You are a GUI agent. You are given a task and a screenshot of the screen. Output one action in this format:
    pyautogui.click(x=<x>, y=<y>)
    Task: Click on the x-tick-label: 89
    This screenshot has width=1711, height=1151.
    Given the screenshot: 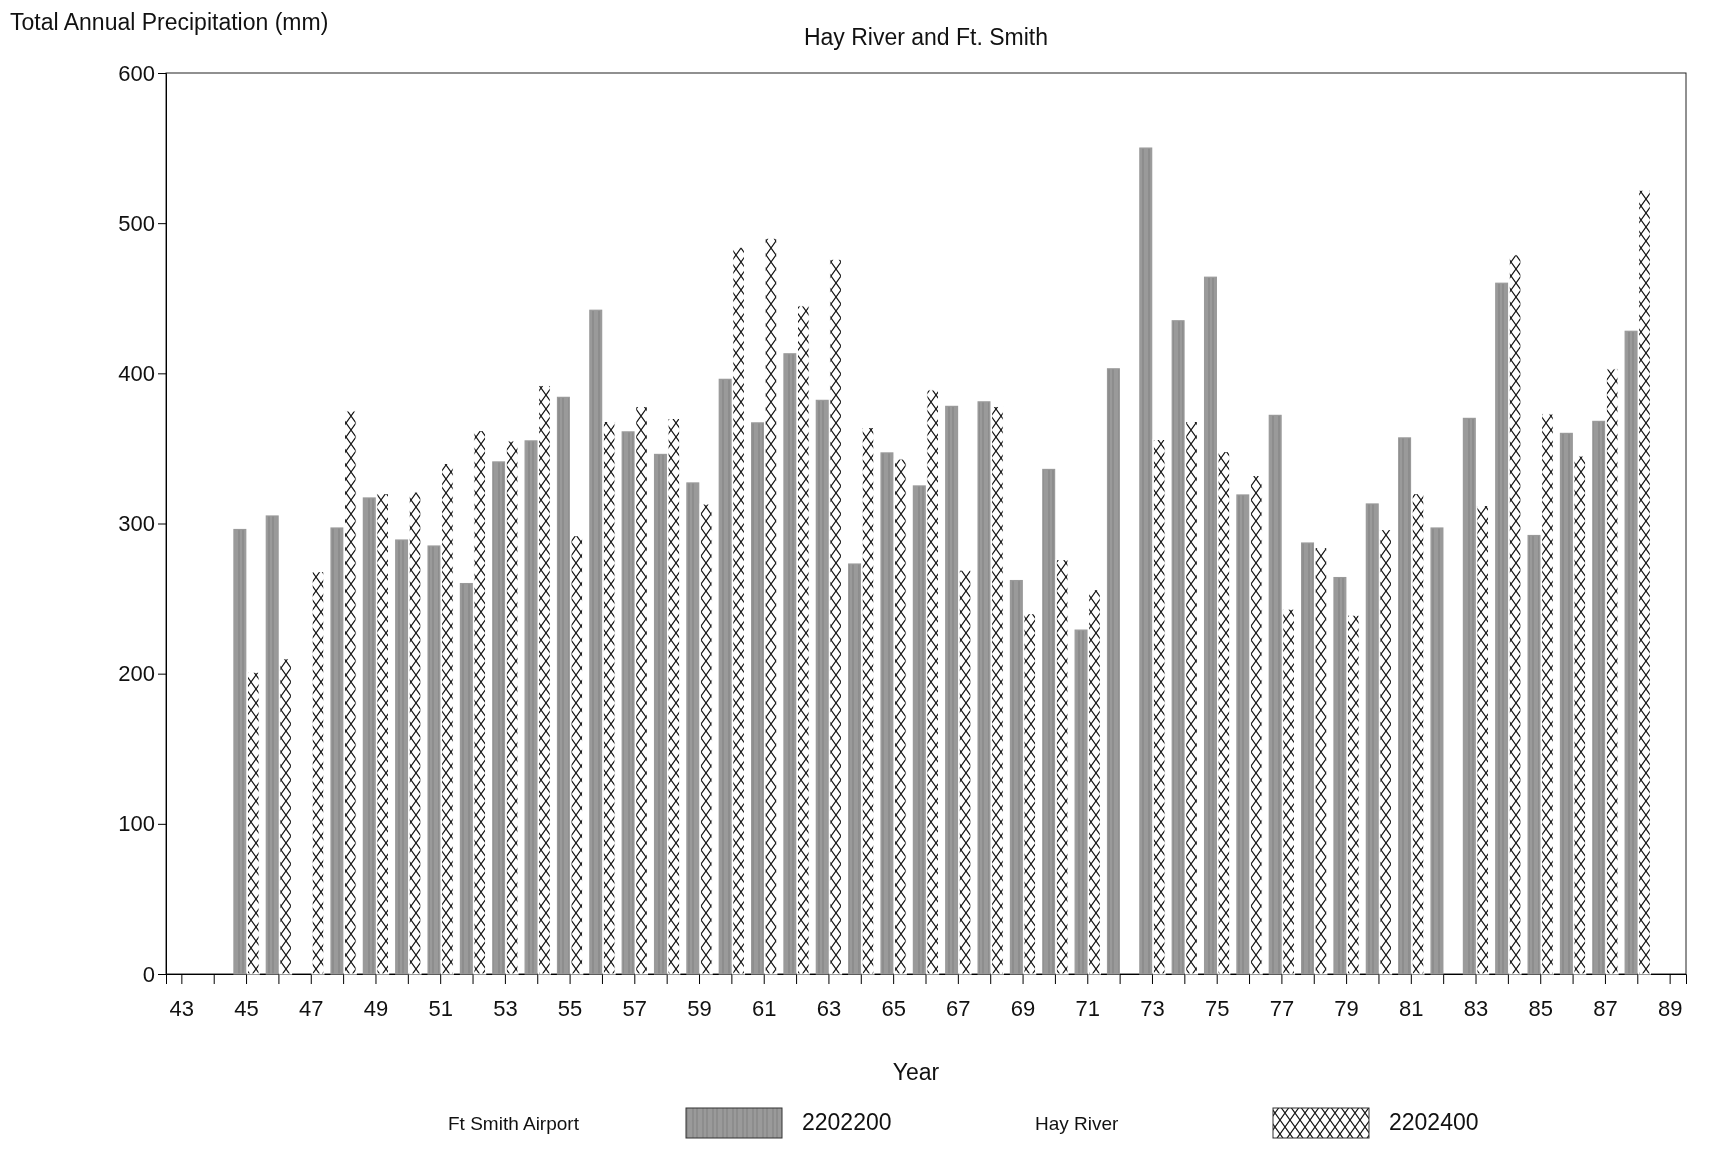 What is the action you would take?
    pyautogui.click(x=1670, y=1008)
    